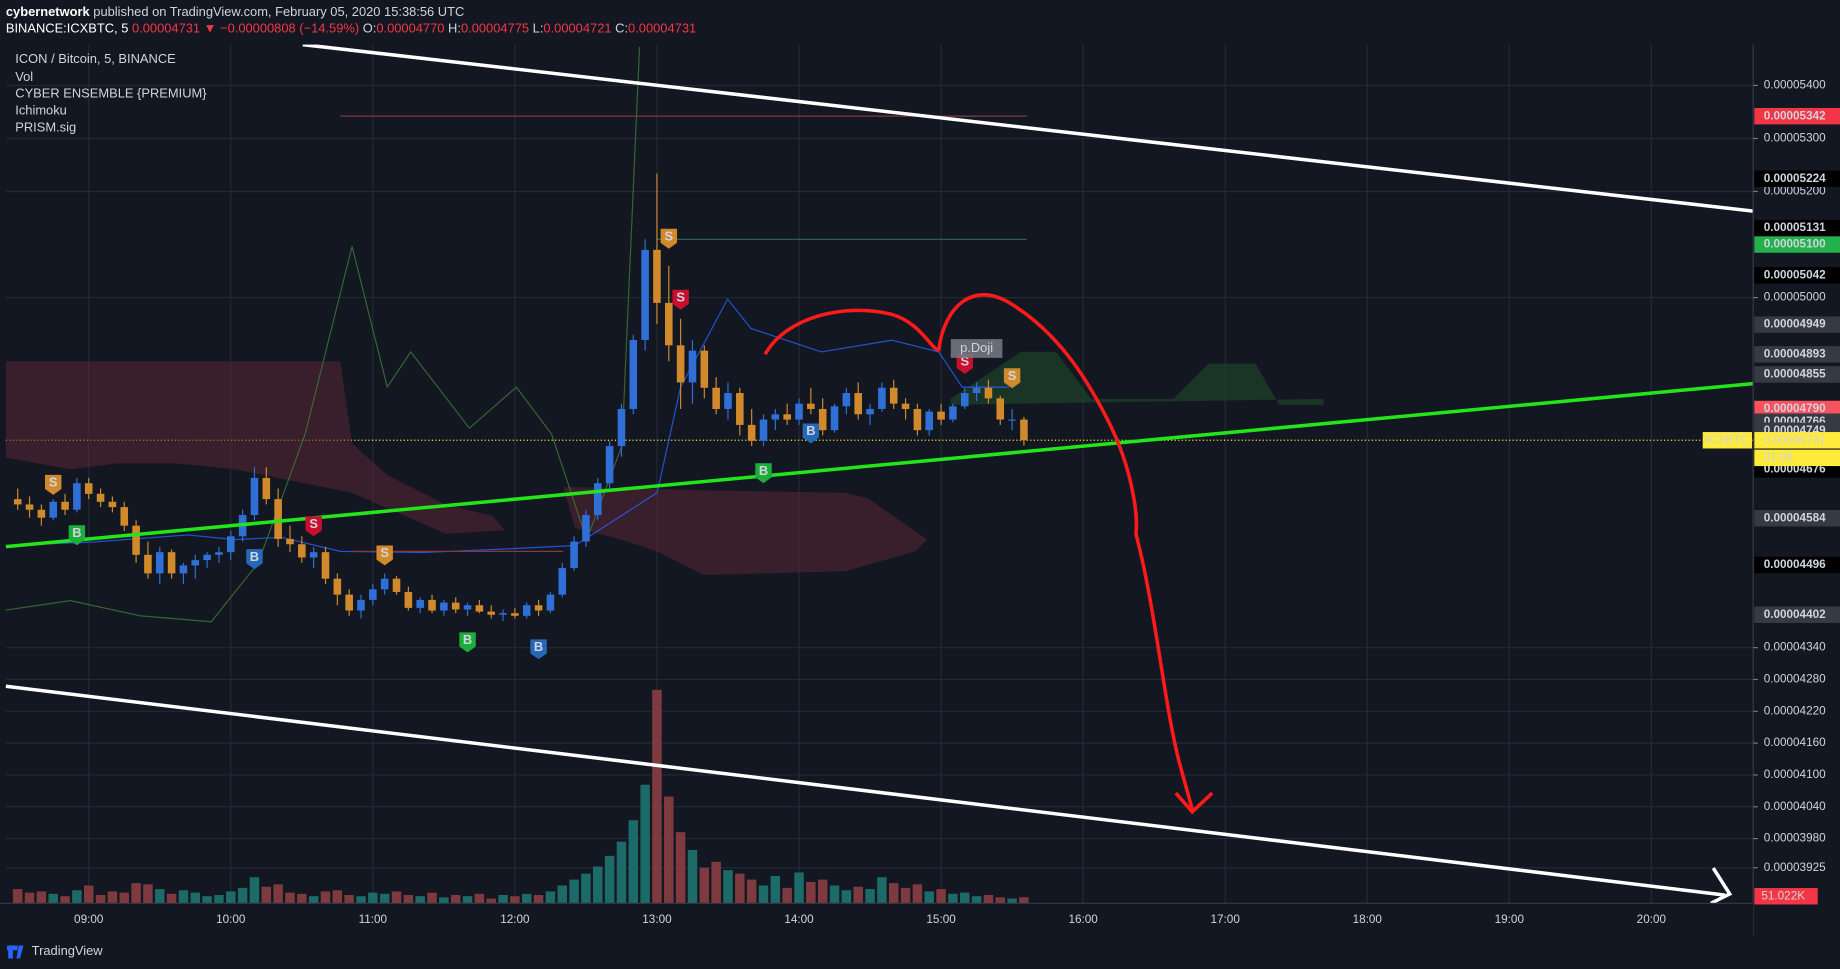  Describe the element at coordinates (1783, 895) in the screenshot. I see `volume-label: 51.022K` at that location.